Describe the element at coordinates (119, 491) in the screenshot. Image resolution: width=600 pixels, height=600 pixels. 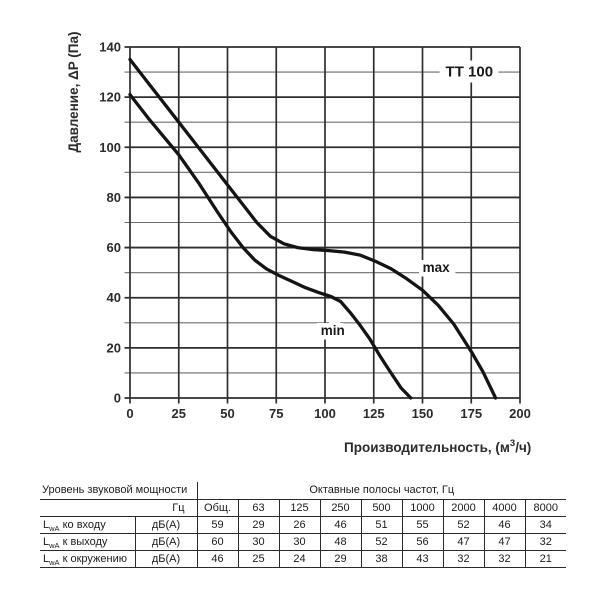
I see `table-header-sound-power: Уровень звуковой мощности` at that location.